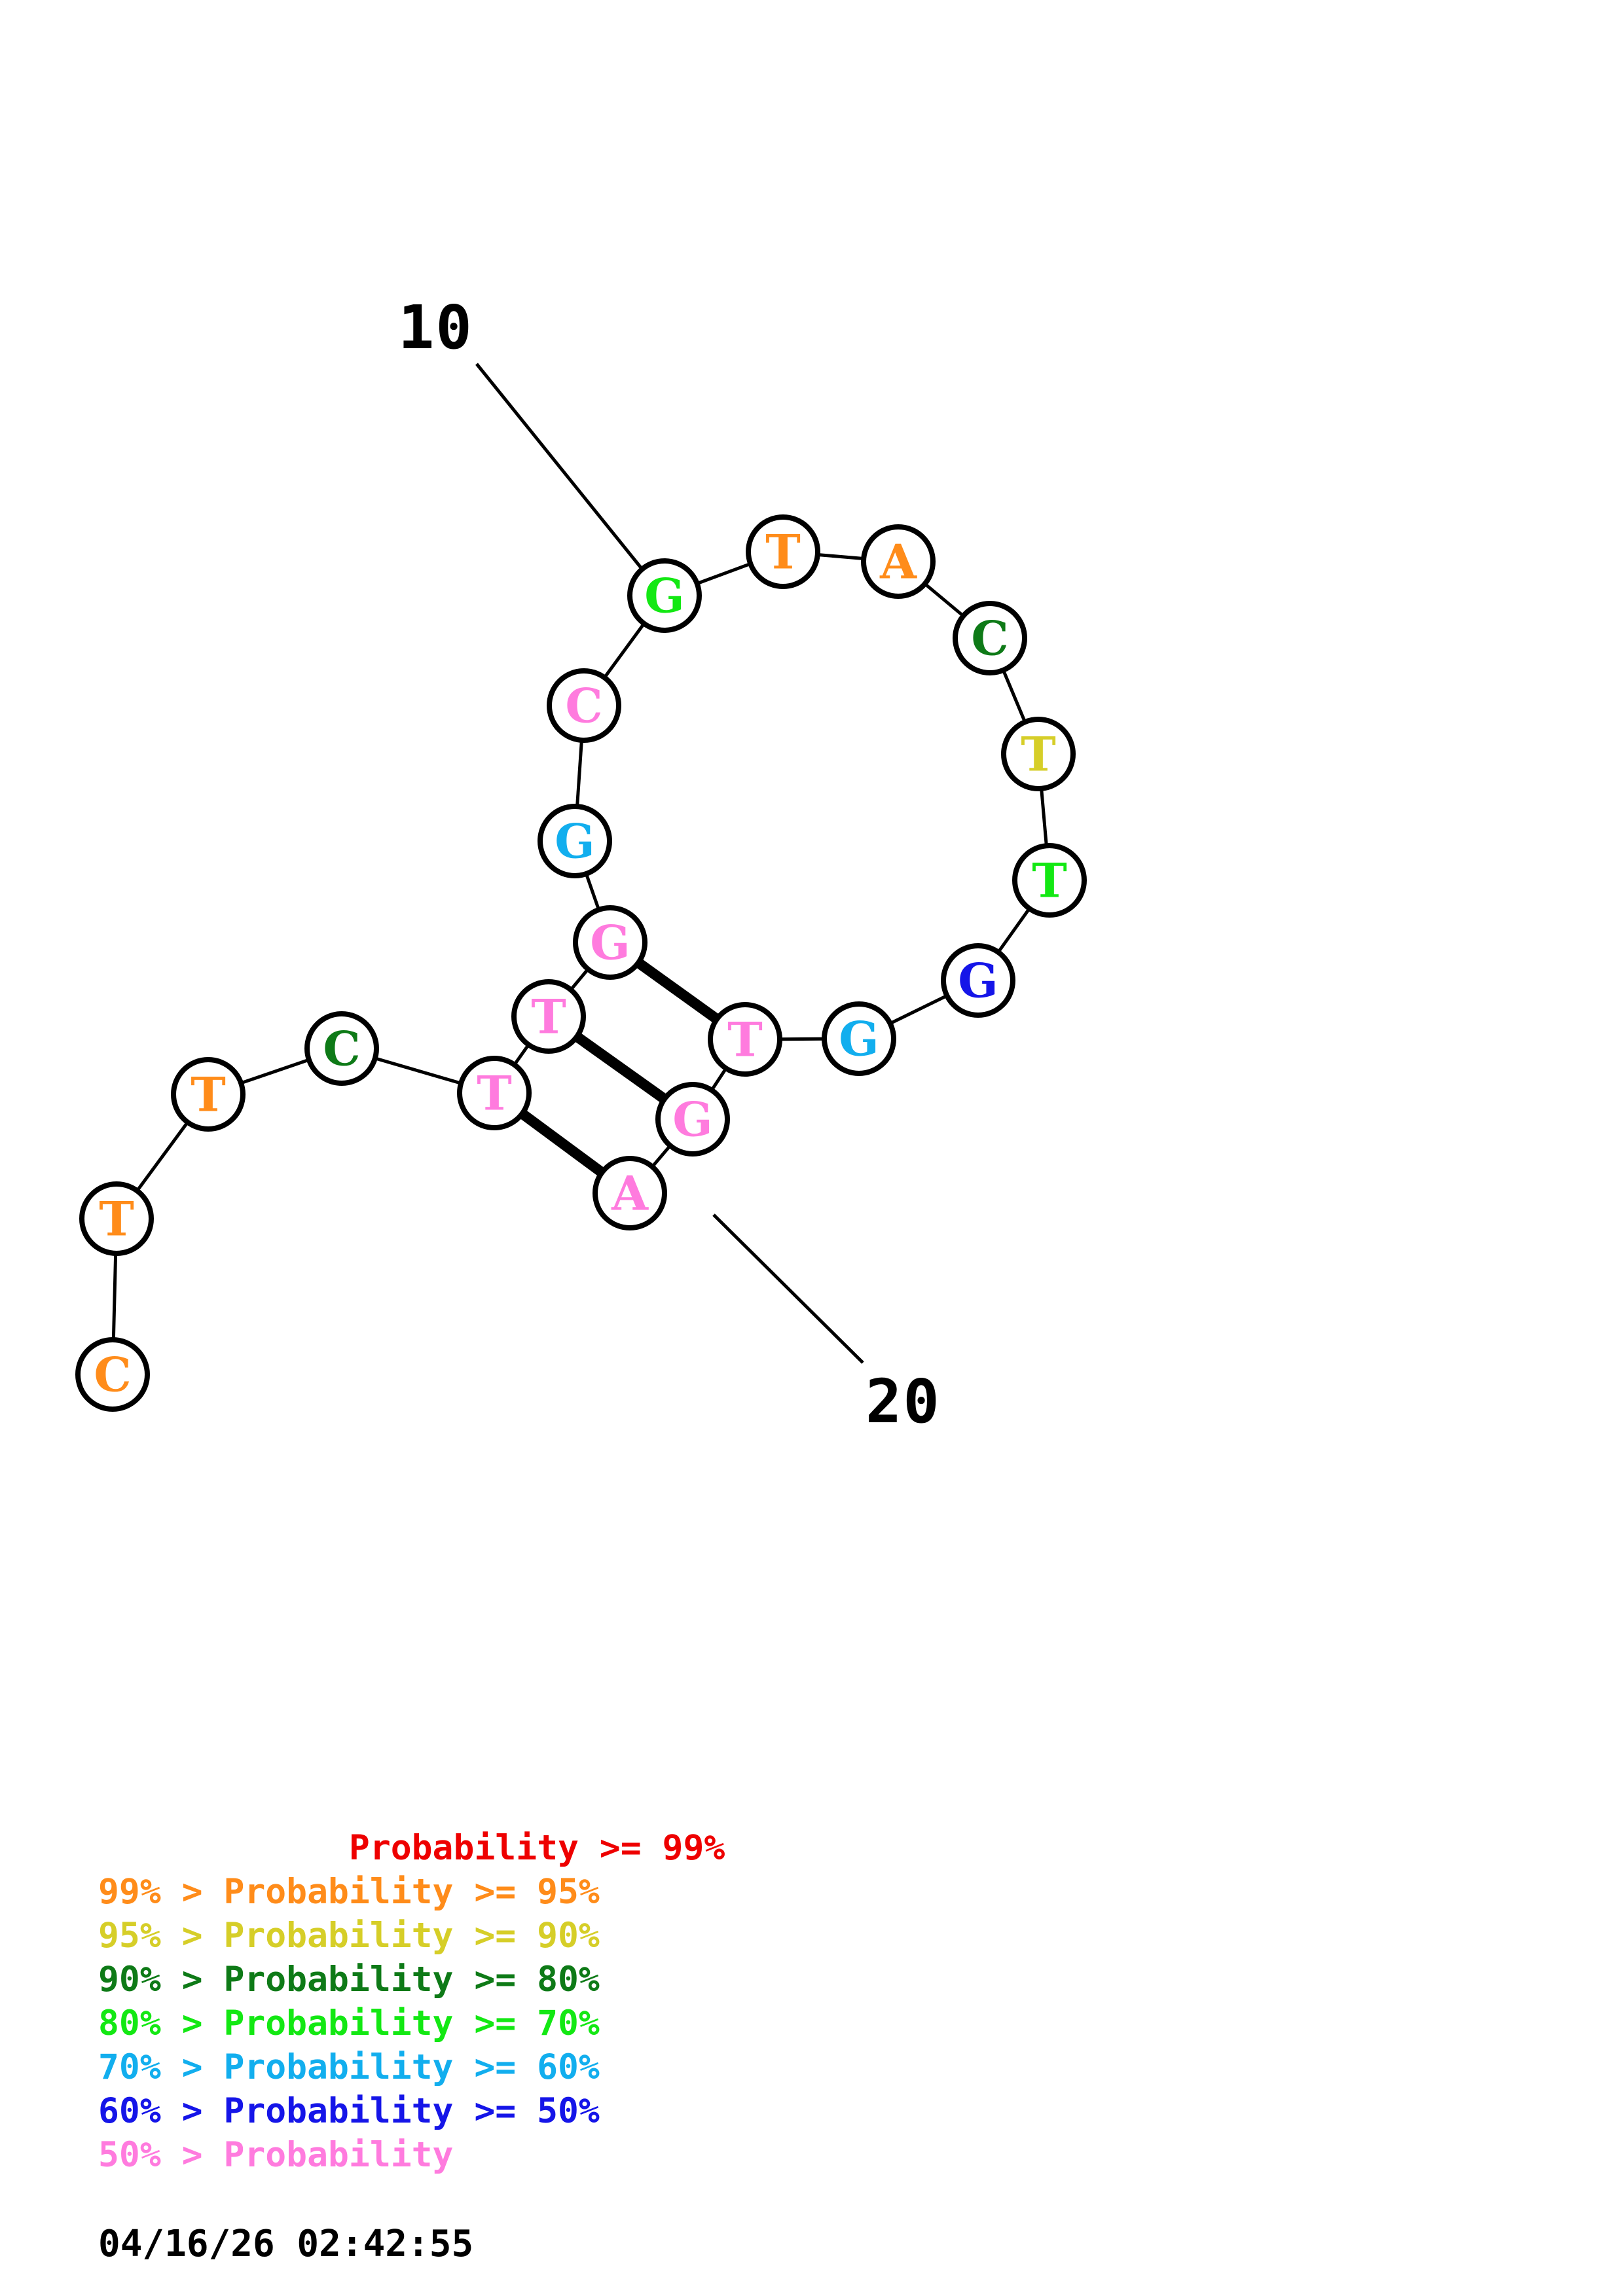  I want to click on nucleotide-node-16: G, so click(978, 980).